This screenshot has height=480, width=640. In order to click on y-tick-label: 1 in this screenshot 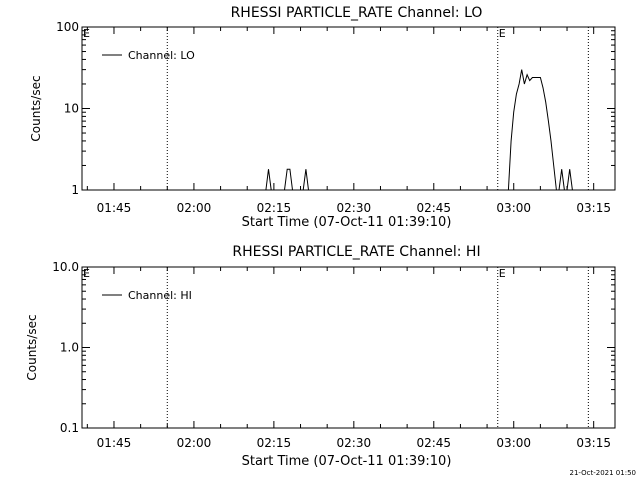, I will do `click(75, 190)`.